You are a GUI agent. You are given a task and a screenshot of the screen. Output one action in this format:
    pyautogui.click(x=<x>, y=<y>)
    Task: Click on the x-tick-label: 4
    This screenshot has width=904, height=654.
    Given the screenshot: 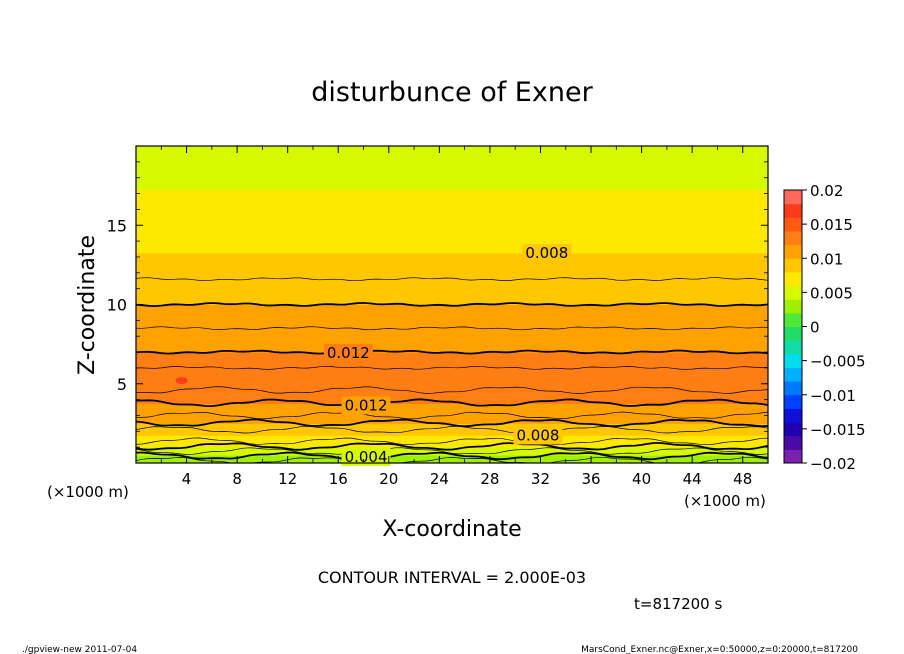 What is the action you would take?
    pyautogui.click(x=187, y=479)
    